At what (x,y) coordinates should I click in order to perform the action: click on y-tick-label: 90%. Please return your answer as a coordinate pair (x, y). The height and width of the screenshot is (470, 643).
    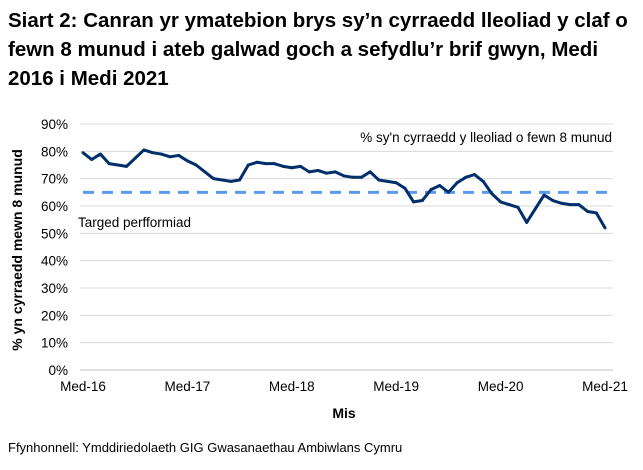
    Looking at the image, I should click on (54, 124).